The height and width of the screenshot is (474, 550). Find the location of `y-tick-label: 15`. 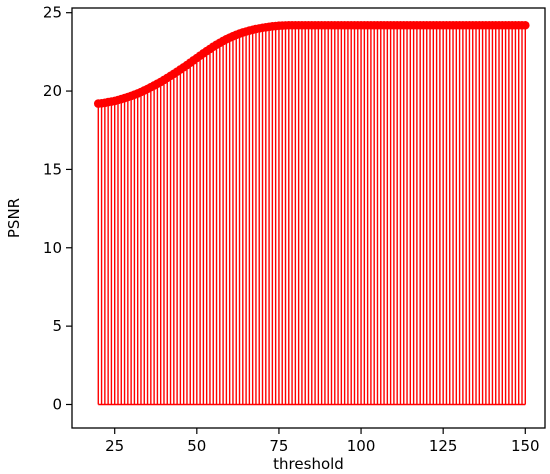

y-tick-label: 15 is located at coordinates (52, 169).